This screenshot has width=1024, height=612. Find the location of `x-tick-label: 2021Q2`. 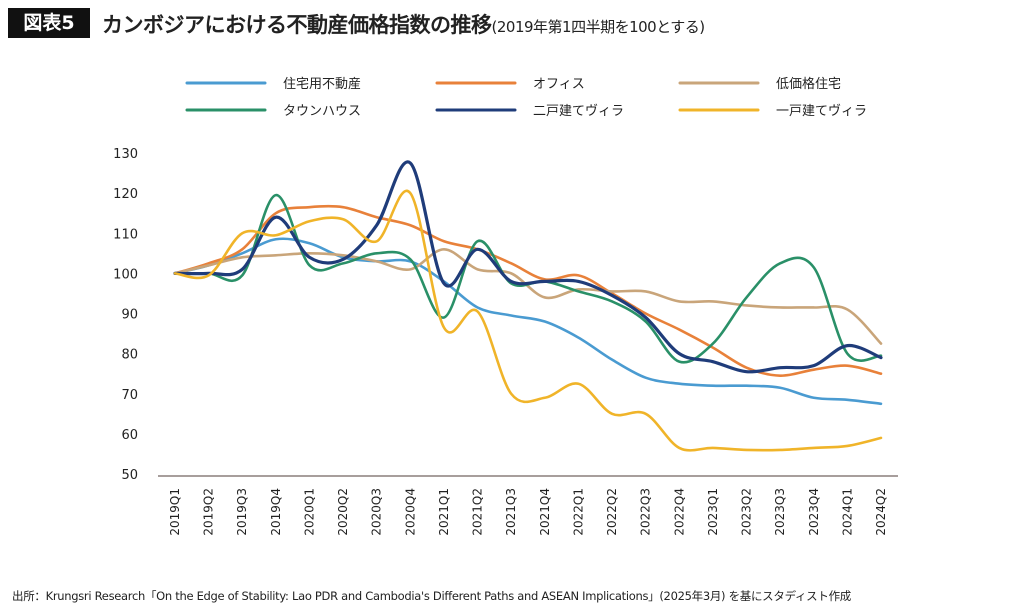

x-tick-label: 2021Q2 is located at coordinates (478, 512).